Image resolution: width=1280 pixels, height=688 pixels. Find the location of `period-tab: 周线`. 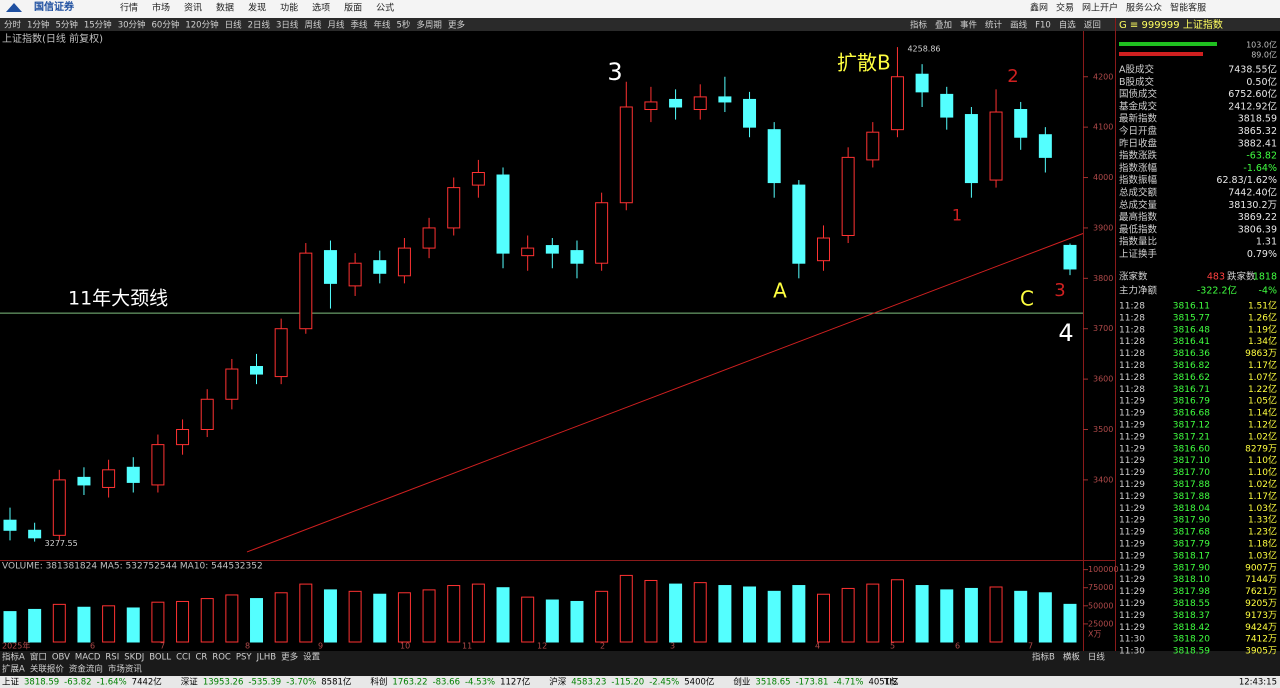

period-tab: 周线 is located at coordinates (313, 25).